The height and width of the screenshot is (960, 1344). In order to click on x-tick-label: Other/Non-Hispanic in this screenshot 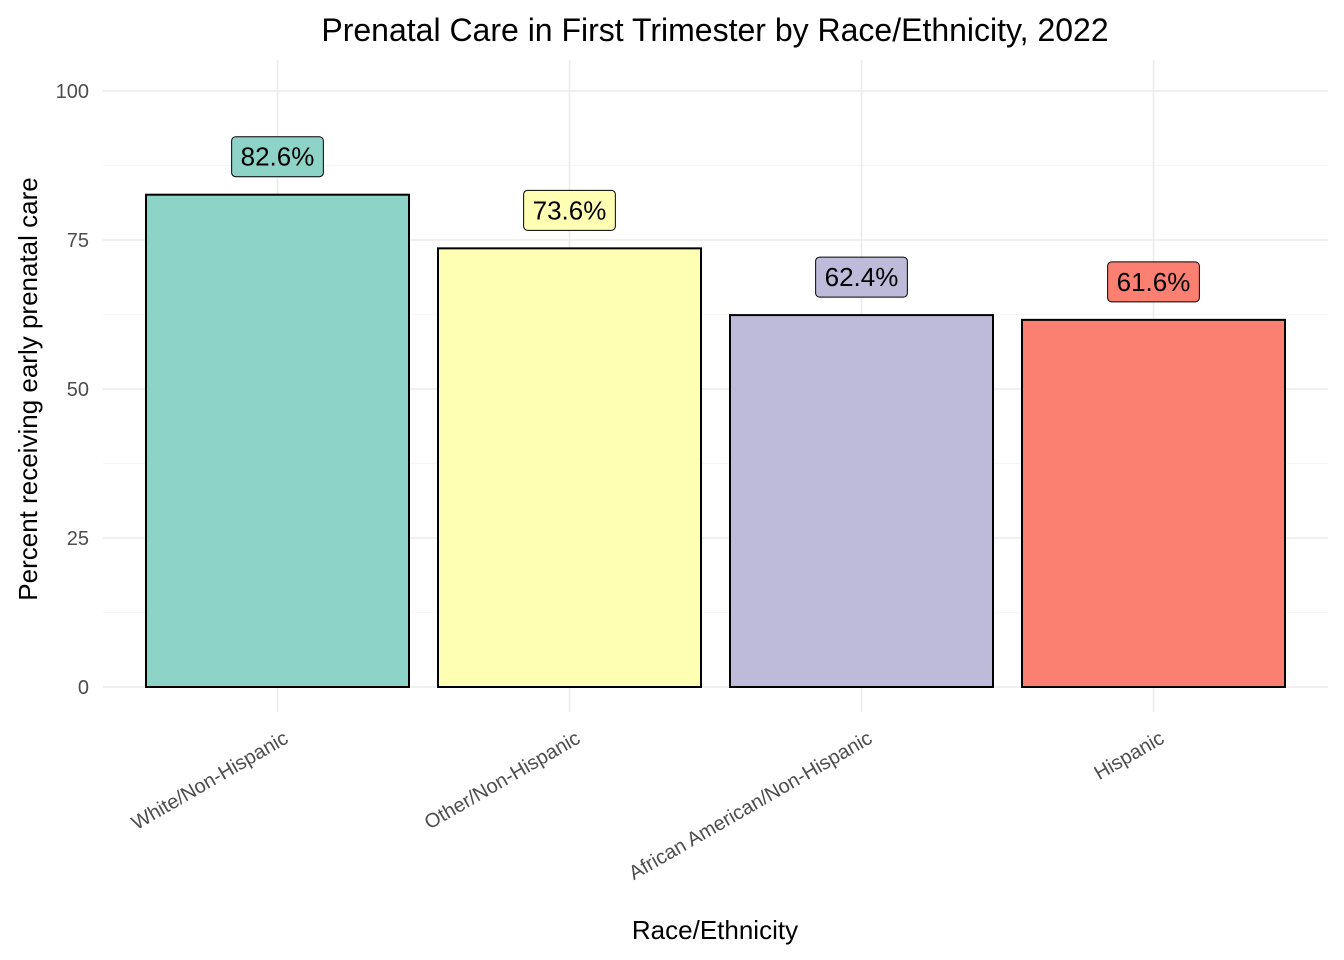, I will do `click(502, 780)`.